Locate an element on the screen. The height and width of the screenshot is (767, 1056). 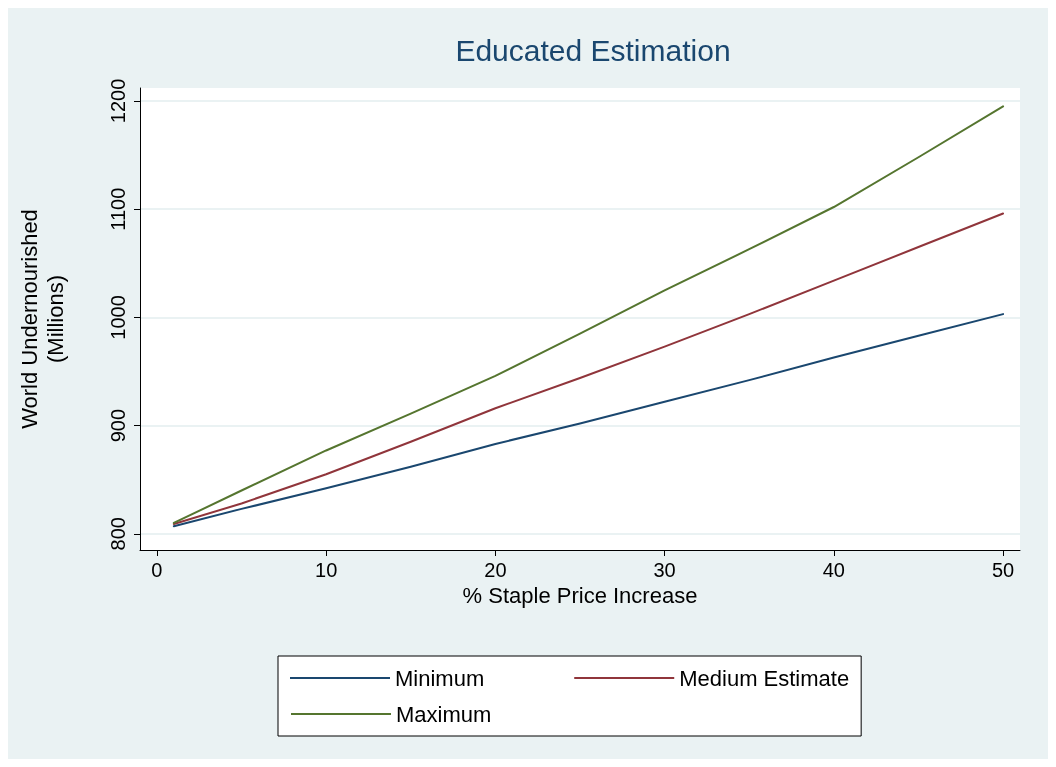
legend-label: Minimum is located at coordinates (440, 678).